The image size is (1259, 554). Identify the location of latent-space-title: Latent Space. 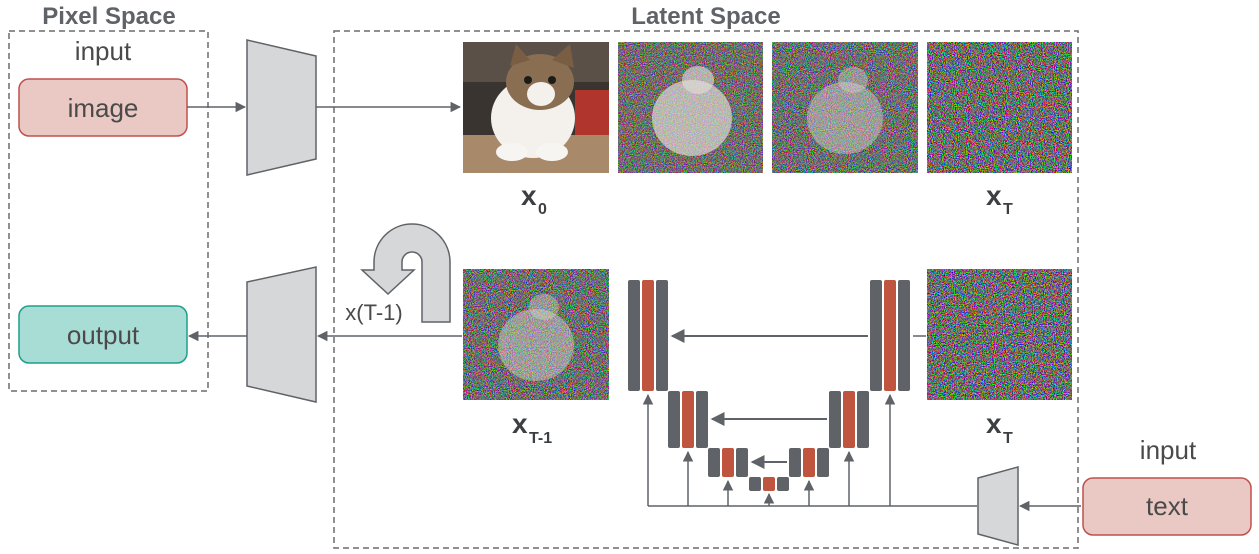
(705, 16).